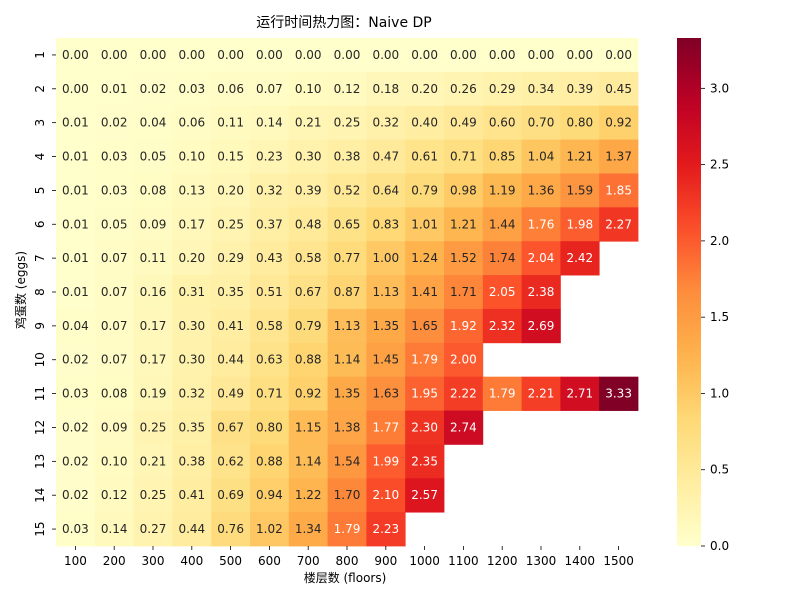 Image resolution: width=800 pixels, height=604 pixels. I want to click on cell-value-label: 0.58, so click(269, 326).